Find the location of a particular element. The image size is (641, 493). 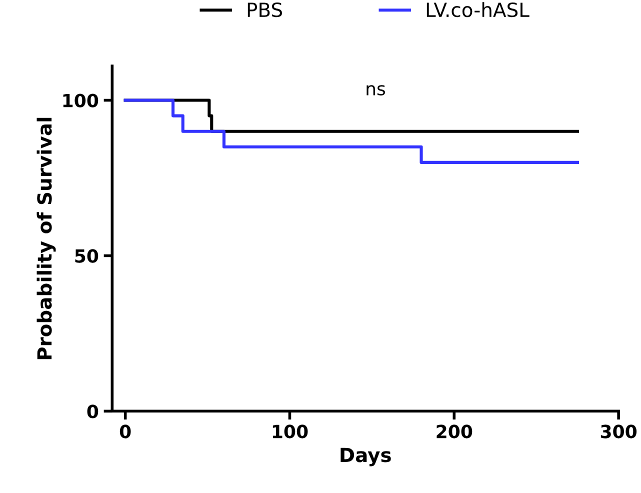

y-axis-title: Probability of Survival is located at coordinates (46, 239).